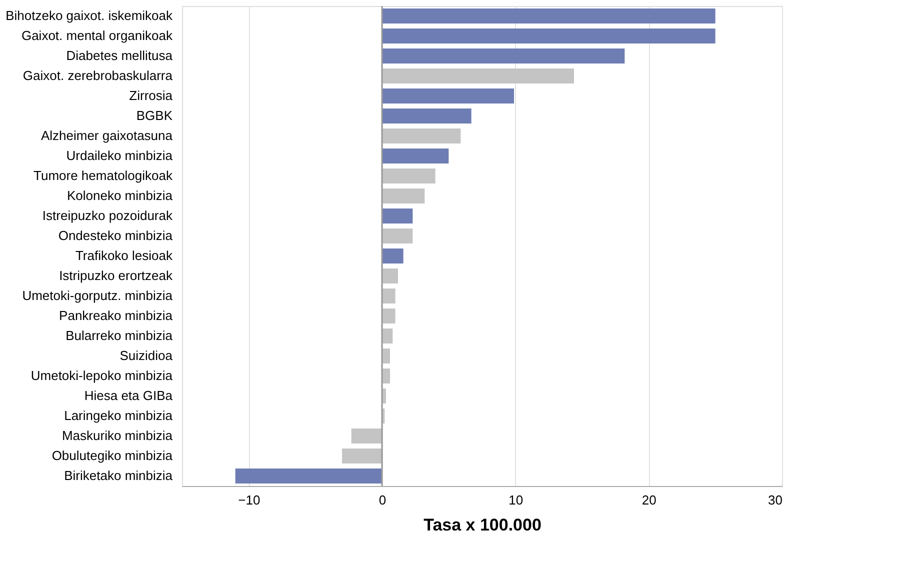  I want to click on x-axis-title: Tasa x 100.000, so click(483, 525).